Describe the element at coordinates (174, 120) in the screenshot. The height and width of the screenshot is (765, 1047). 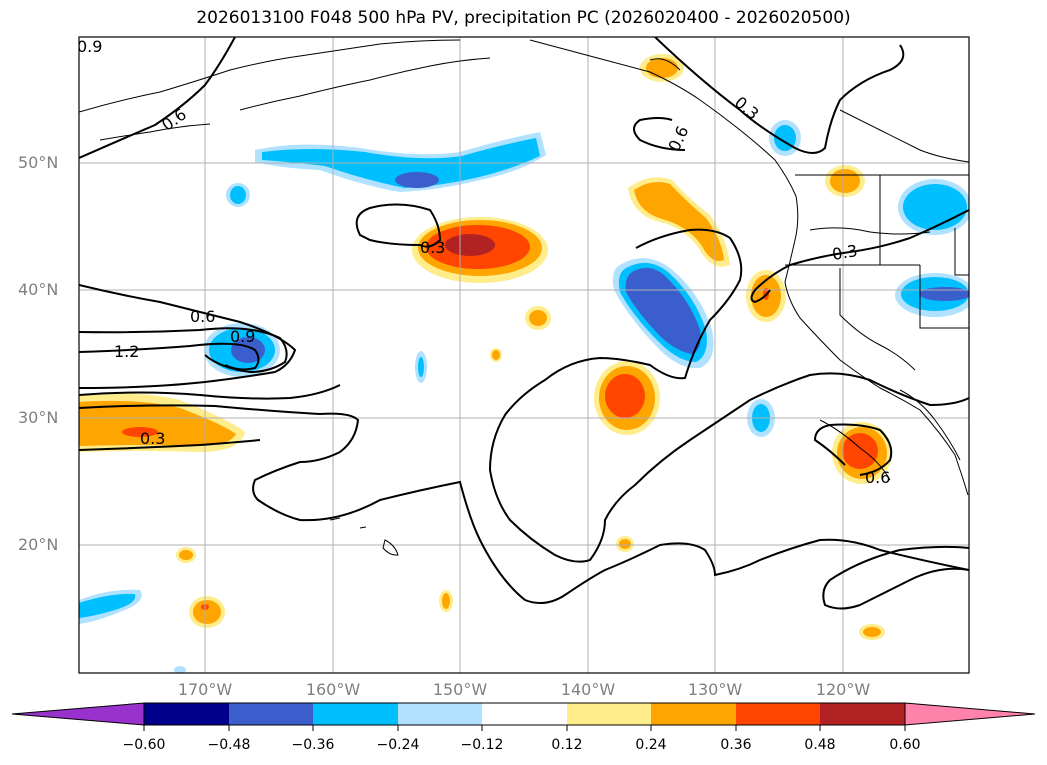
I see `contour-label-0.6-north: 0.6` at that location.